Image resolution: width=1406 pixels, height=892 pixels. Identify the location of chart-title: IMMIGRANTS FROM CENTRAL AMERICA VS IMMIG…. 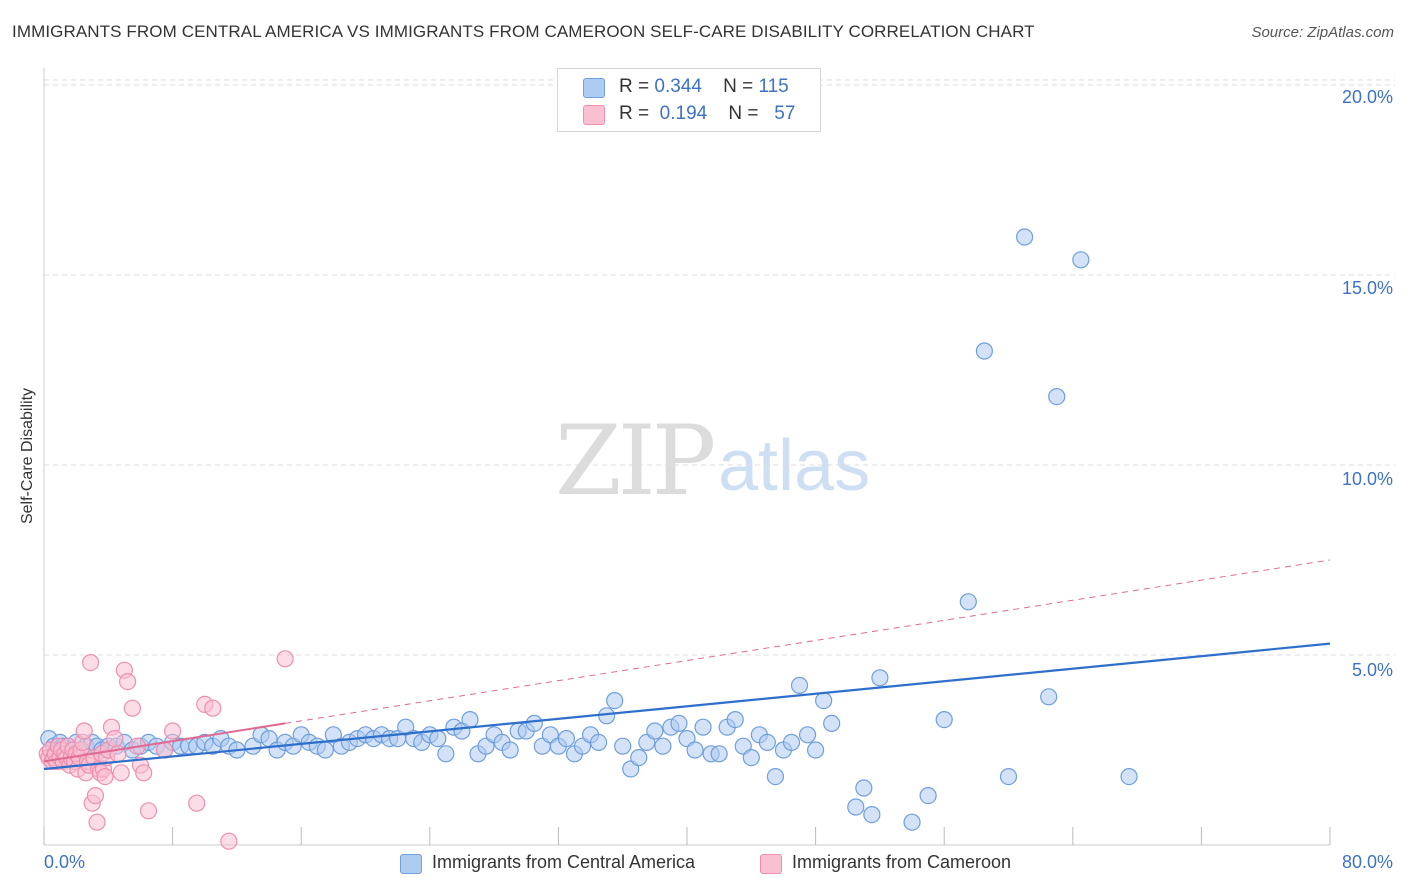
(523, 31).